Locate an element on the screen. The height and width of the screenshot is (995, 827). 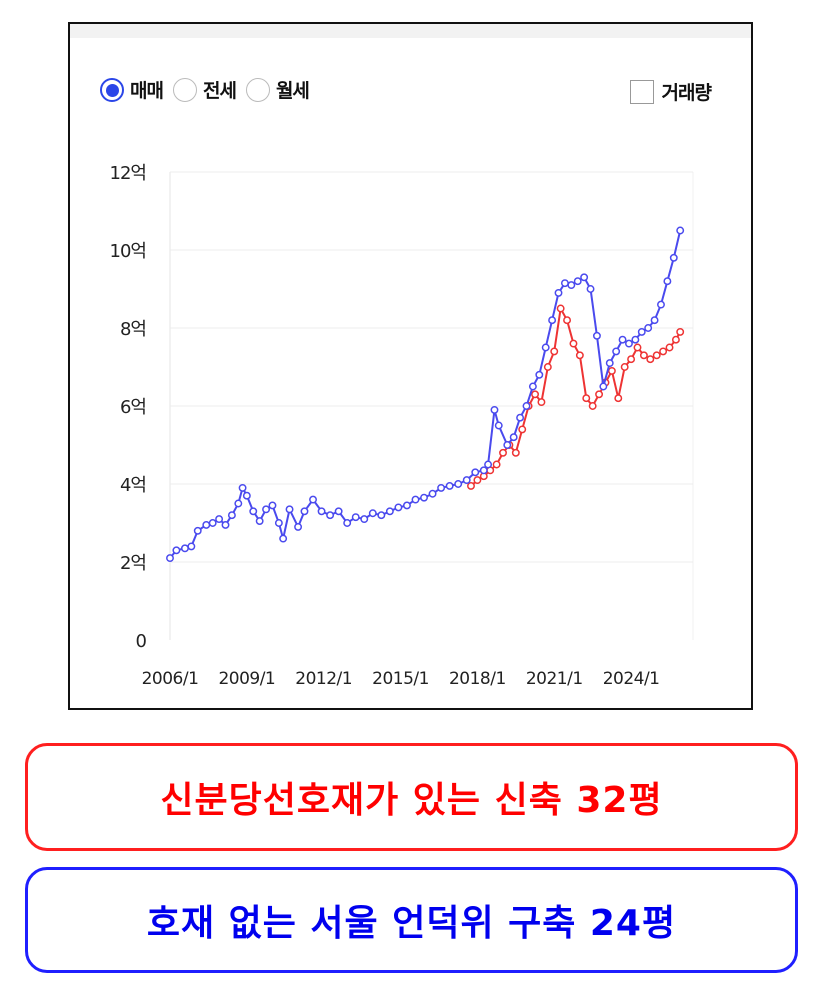
x-tick-label: 2015/1 is located at coordinates (400, 679).